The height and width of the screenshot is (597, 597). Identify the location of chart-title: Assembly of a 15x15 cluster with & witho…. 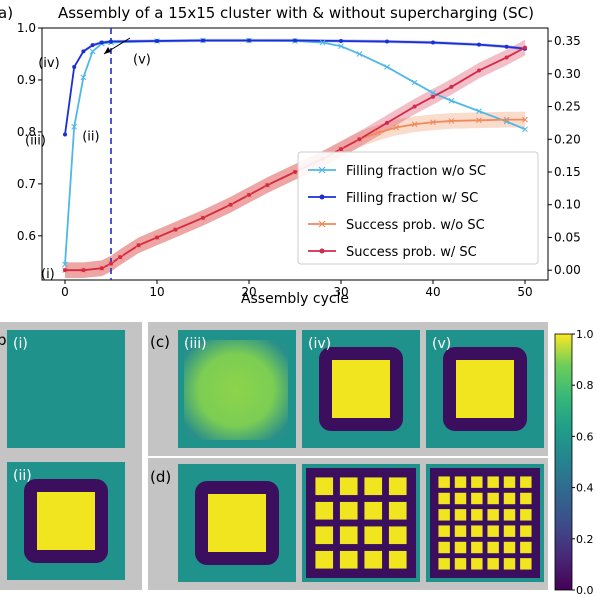
(296, 13).